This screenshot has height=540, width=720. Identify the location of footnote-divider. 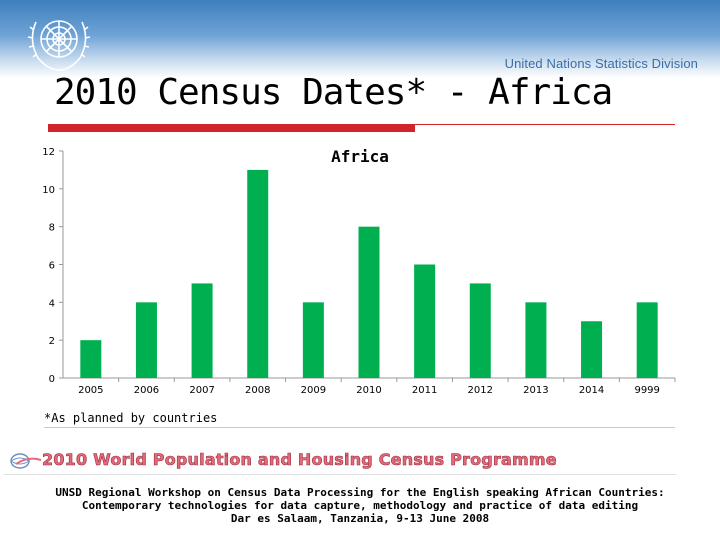
(359, 427).